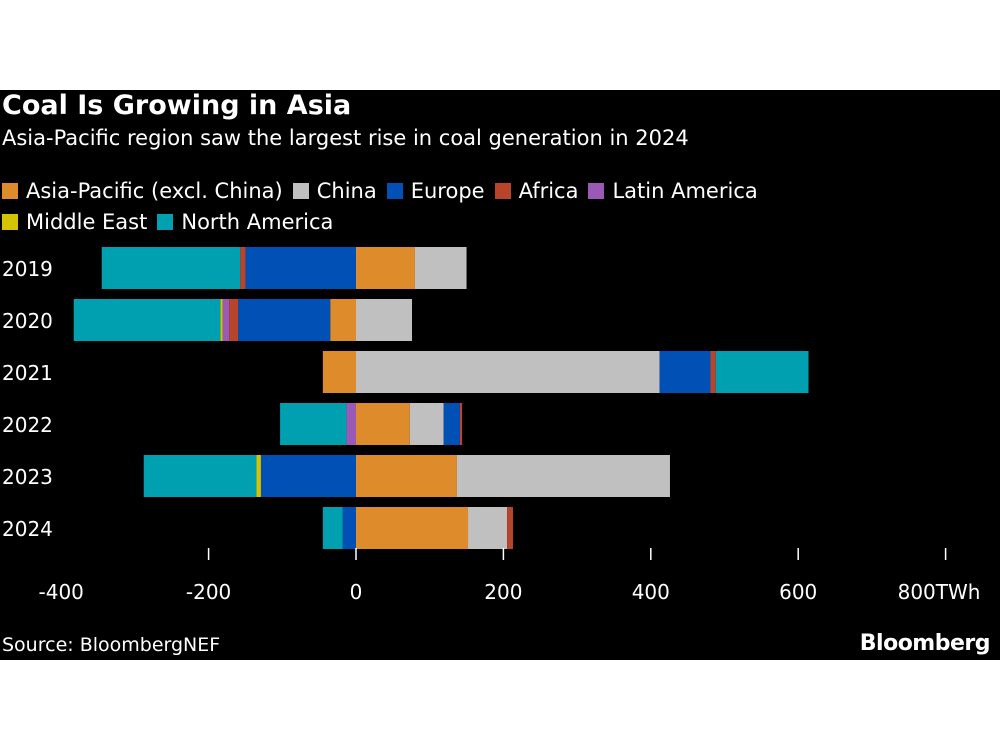 The width and height of the screenshot is (1000, 750). I want to click on legend-label: China, so click(346, 191).